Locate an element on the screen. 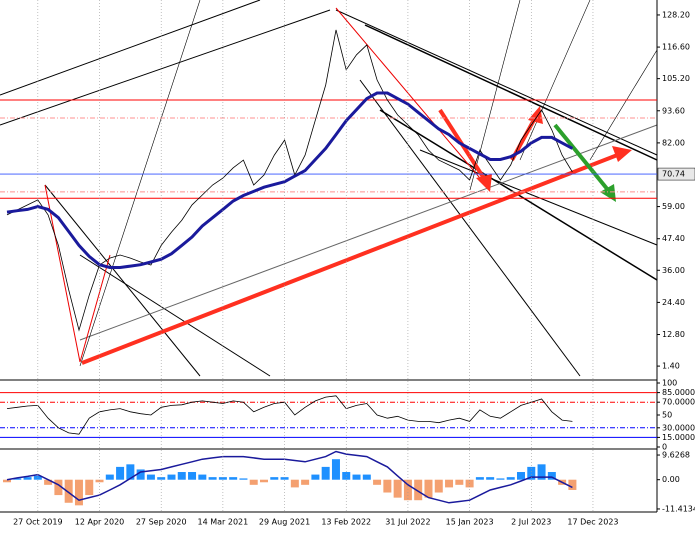 This screenshot has height=533, width=695. x-tick-label: 15 Jan 2023 is located at coordinates (470, 522).